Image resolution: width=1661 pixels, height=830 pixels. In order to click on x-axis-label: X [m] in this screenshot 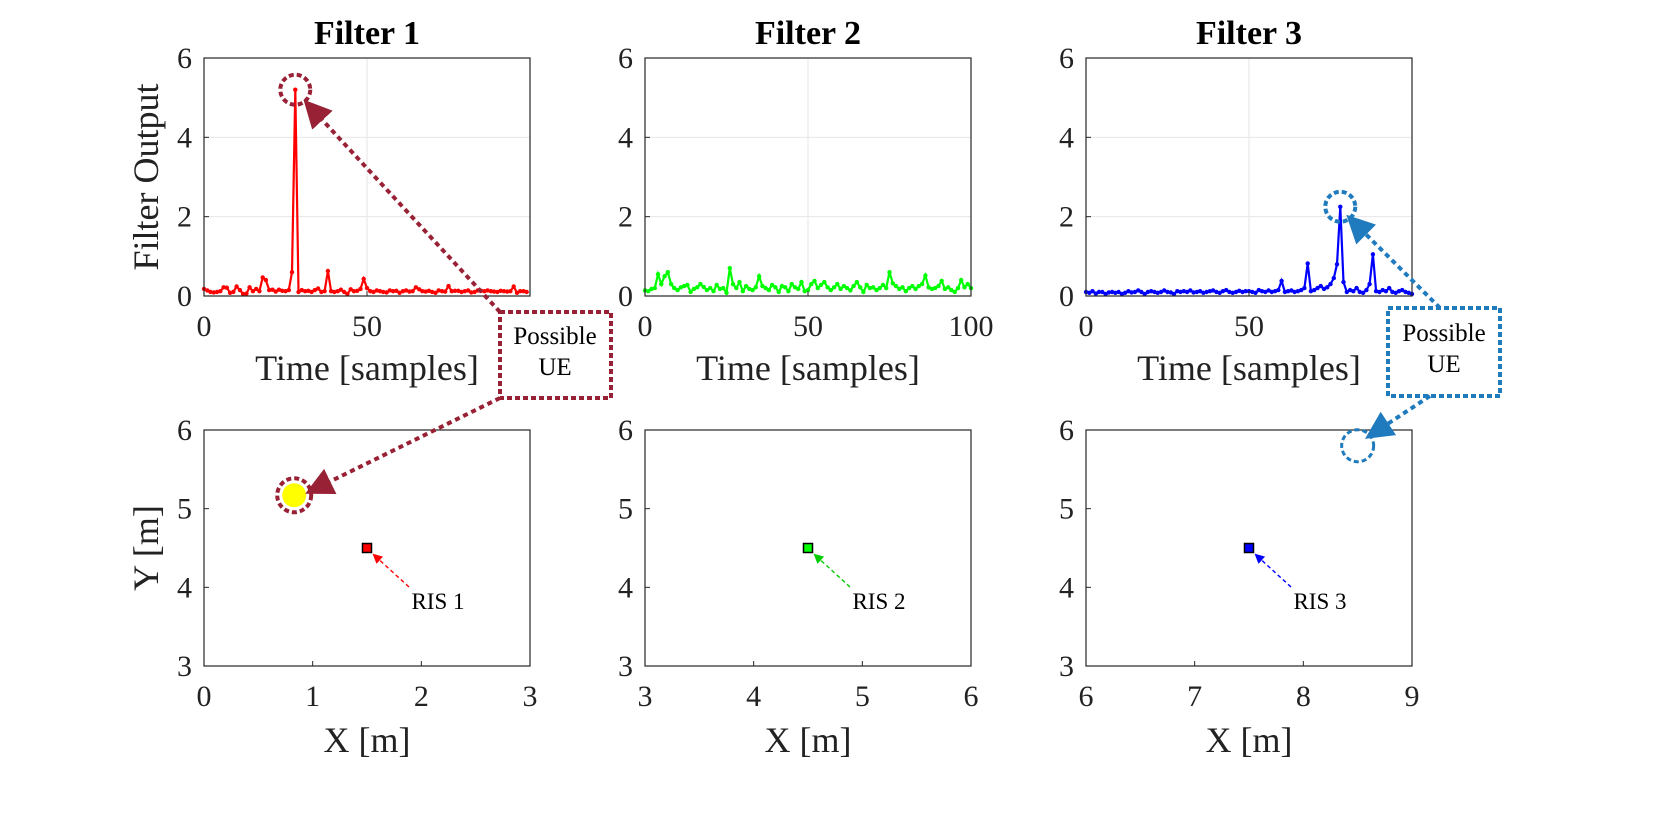, I will do `click(367, 740)`.